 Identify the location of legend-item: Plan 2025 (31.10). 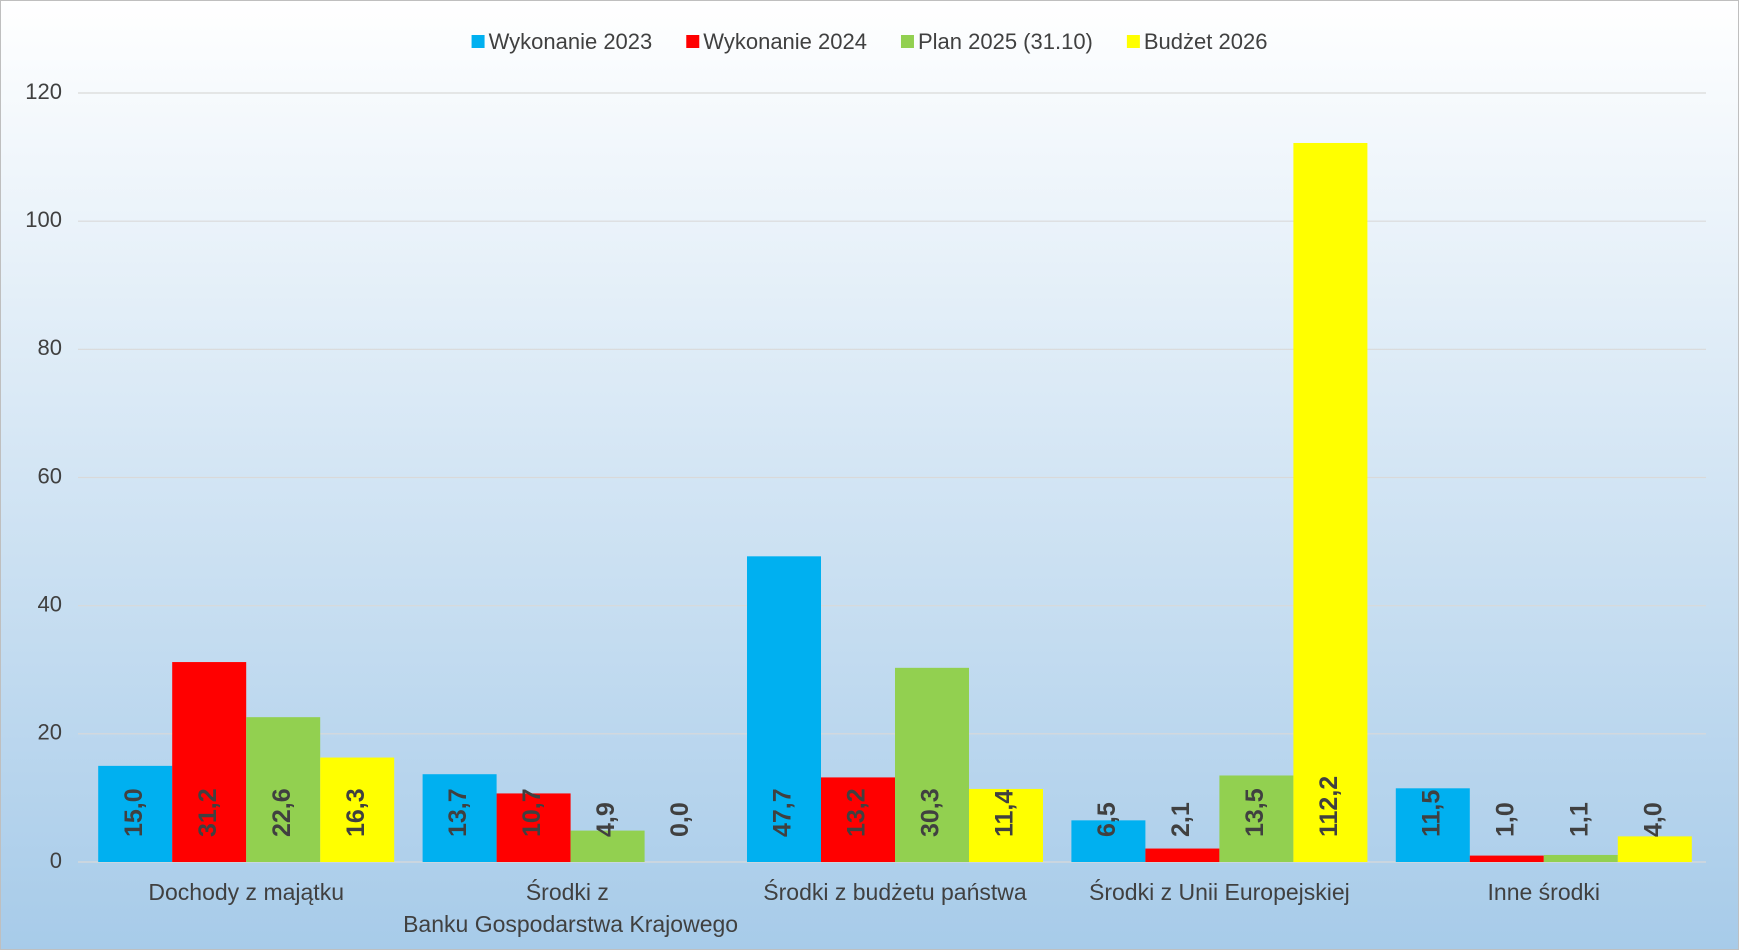
(996, 41).